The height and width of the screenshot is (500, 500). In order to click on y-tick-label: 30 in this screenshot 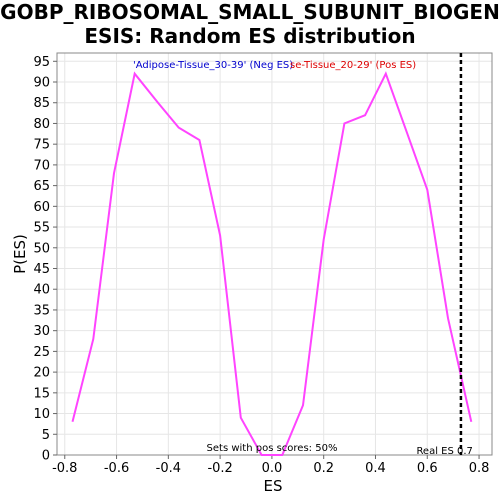, I will do `click(41, 331)`.